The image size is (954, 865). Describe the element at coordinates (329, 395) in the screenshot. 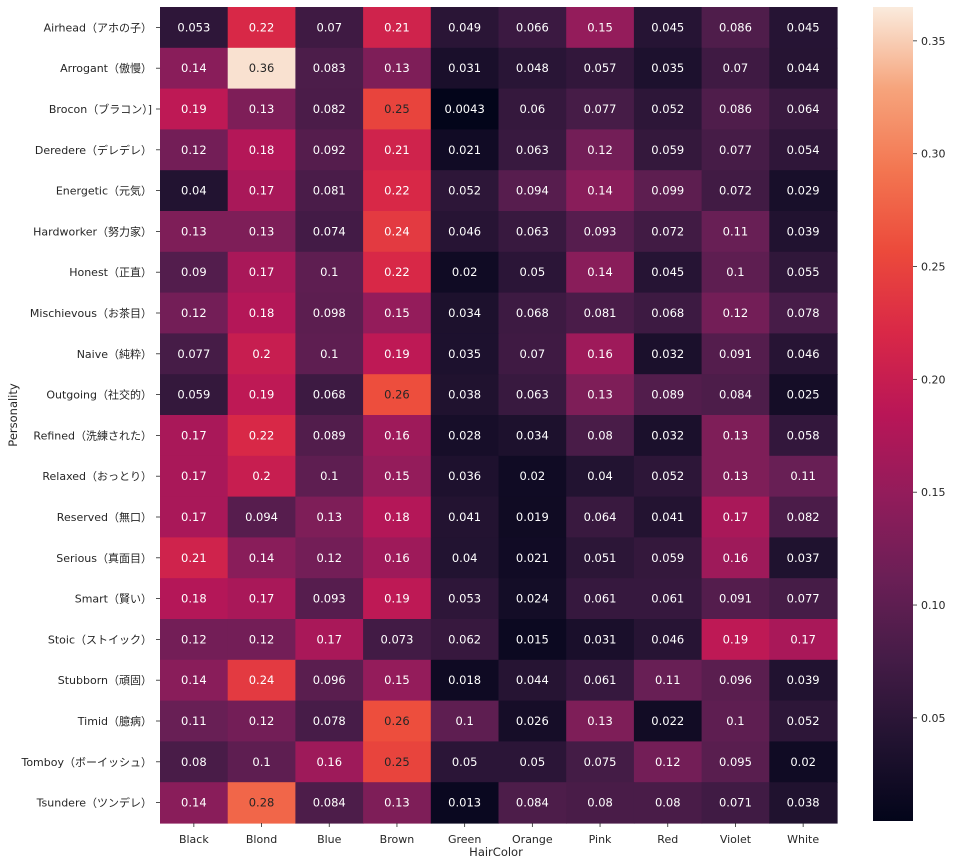

I see `cell-value-label: 0.068` at that location.